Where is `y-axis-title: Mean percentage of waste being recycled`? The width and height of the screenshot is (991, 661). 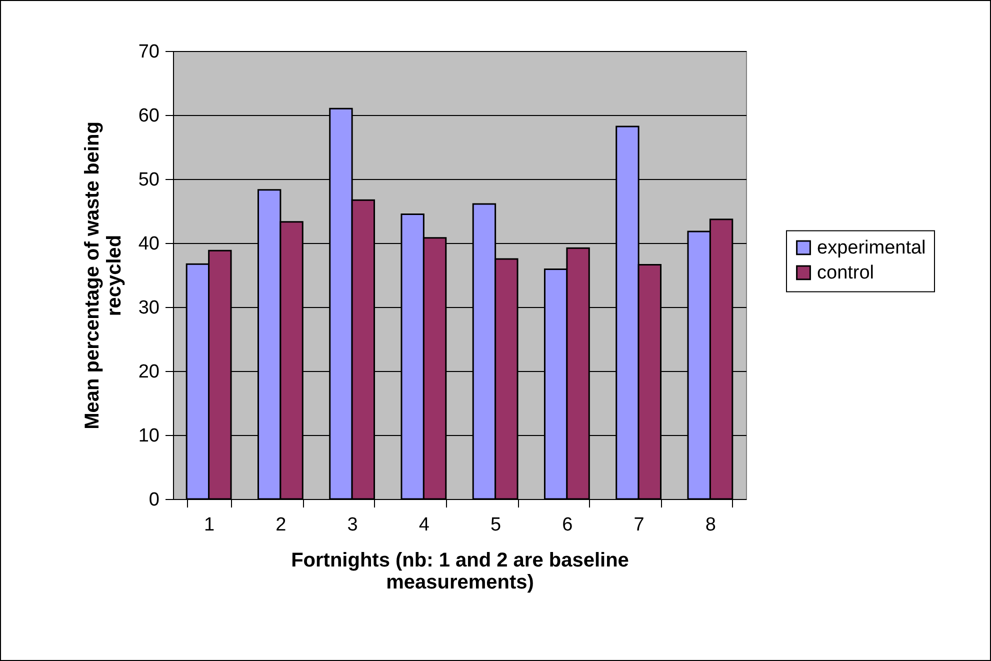 y-axis-title: Mean percentage of waste being recycled is located at coordinates (103, 276).